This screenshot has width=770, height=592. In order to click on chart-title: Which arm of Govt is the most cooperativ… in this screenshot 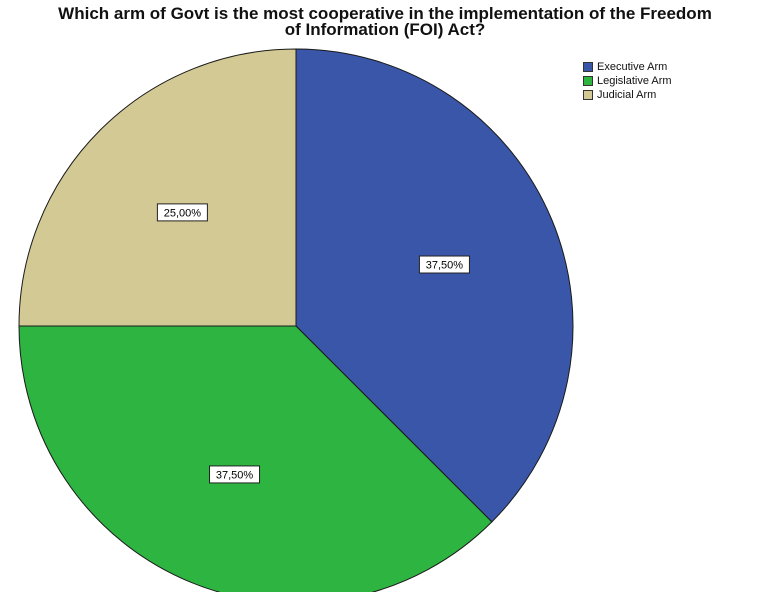, I will do `click(385, 21)`.